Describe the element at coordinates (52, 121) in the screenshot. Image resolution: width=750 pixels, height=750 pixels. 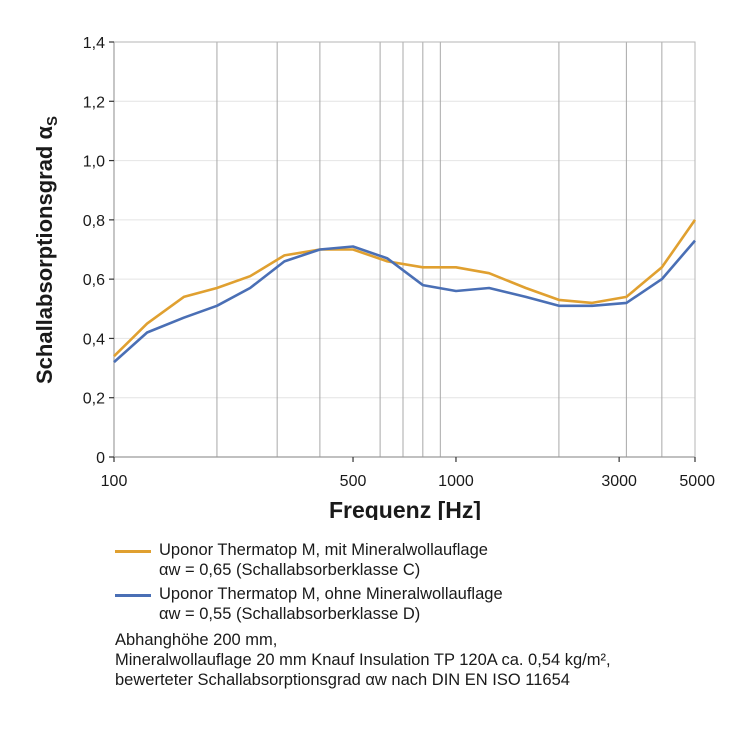
I see `y-axis-label-sub: S` at that location.